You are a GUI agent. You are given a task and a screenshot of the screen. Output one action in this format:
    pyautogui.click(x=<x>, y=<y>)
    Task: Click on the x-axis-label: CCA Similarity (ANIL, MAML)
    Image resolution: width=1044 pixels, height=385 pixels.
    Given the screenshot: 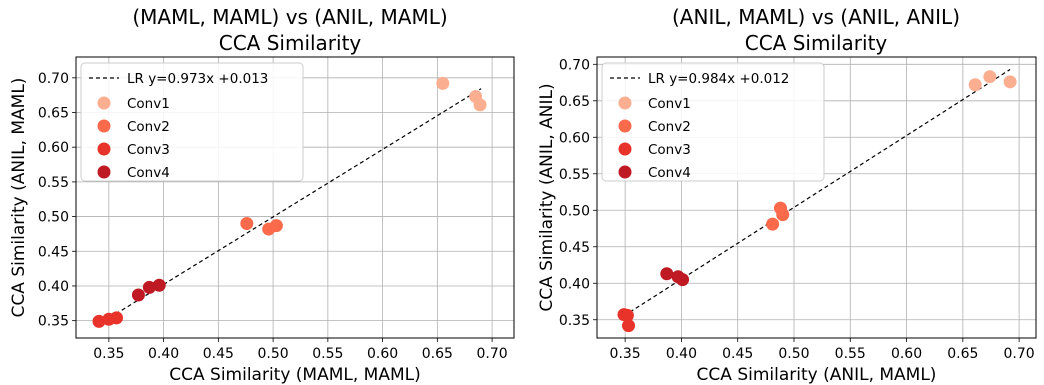 What is the action you would take?
    pyautogui.click(x=817, y=375)
    